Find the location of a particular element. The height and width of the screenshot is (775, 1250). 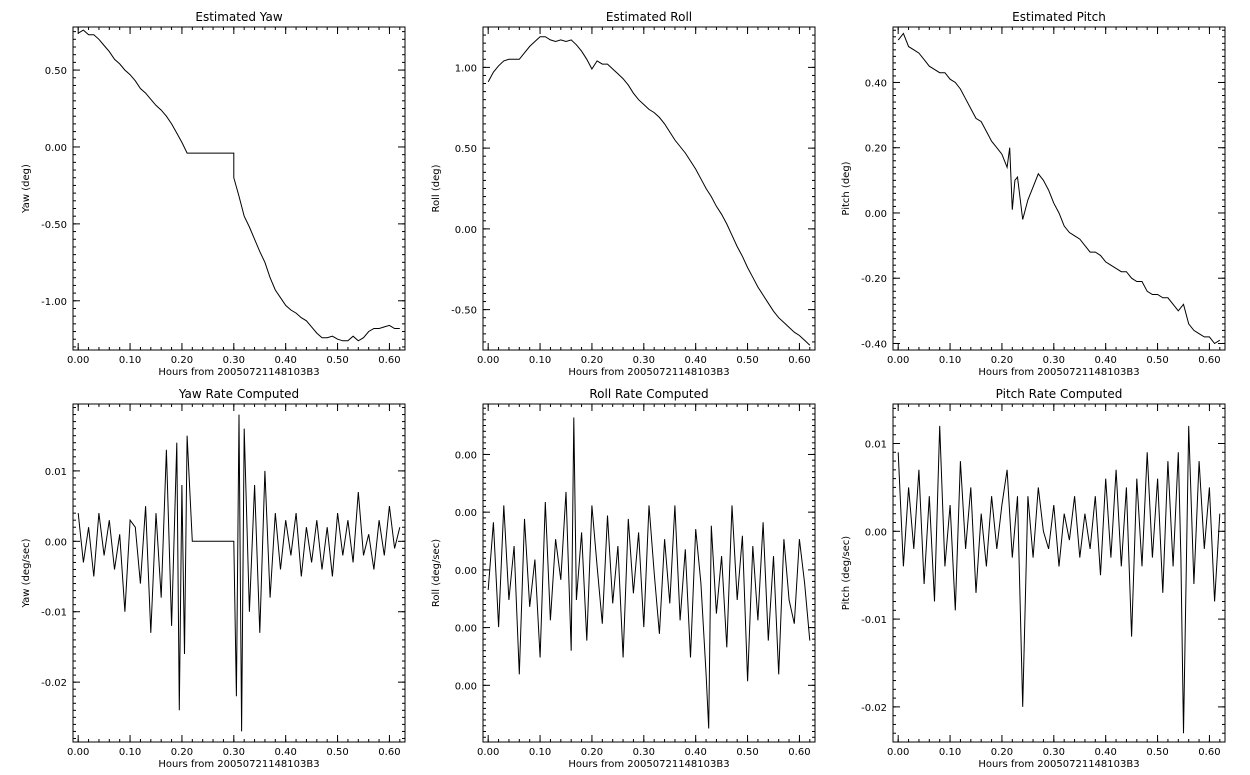

roll-title: Estimated Roll is located at coordinates (649, 17).